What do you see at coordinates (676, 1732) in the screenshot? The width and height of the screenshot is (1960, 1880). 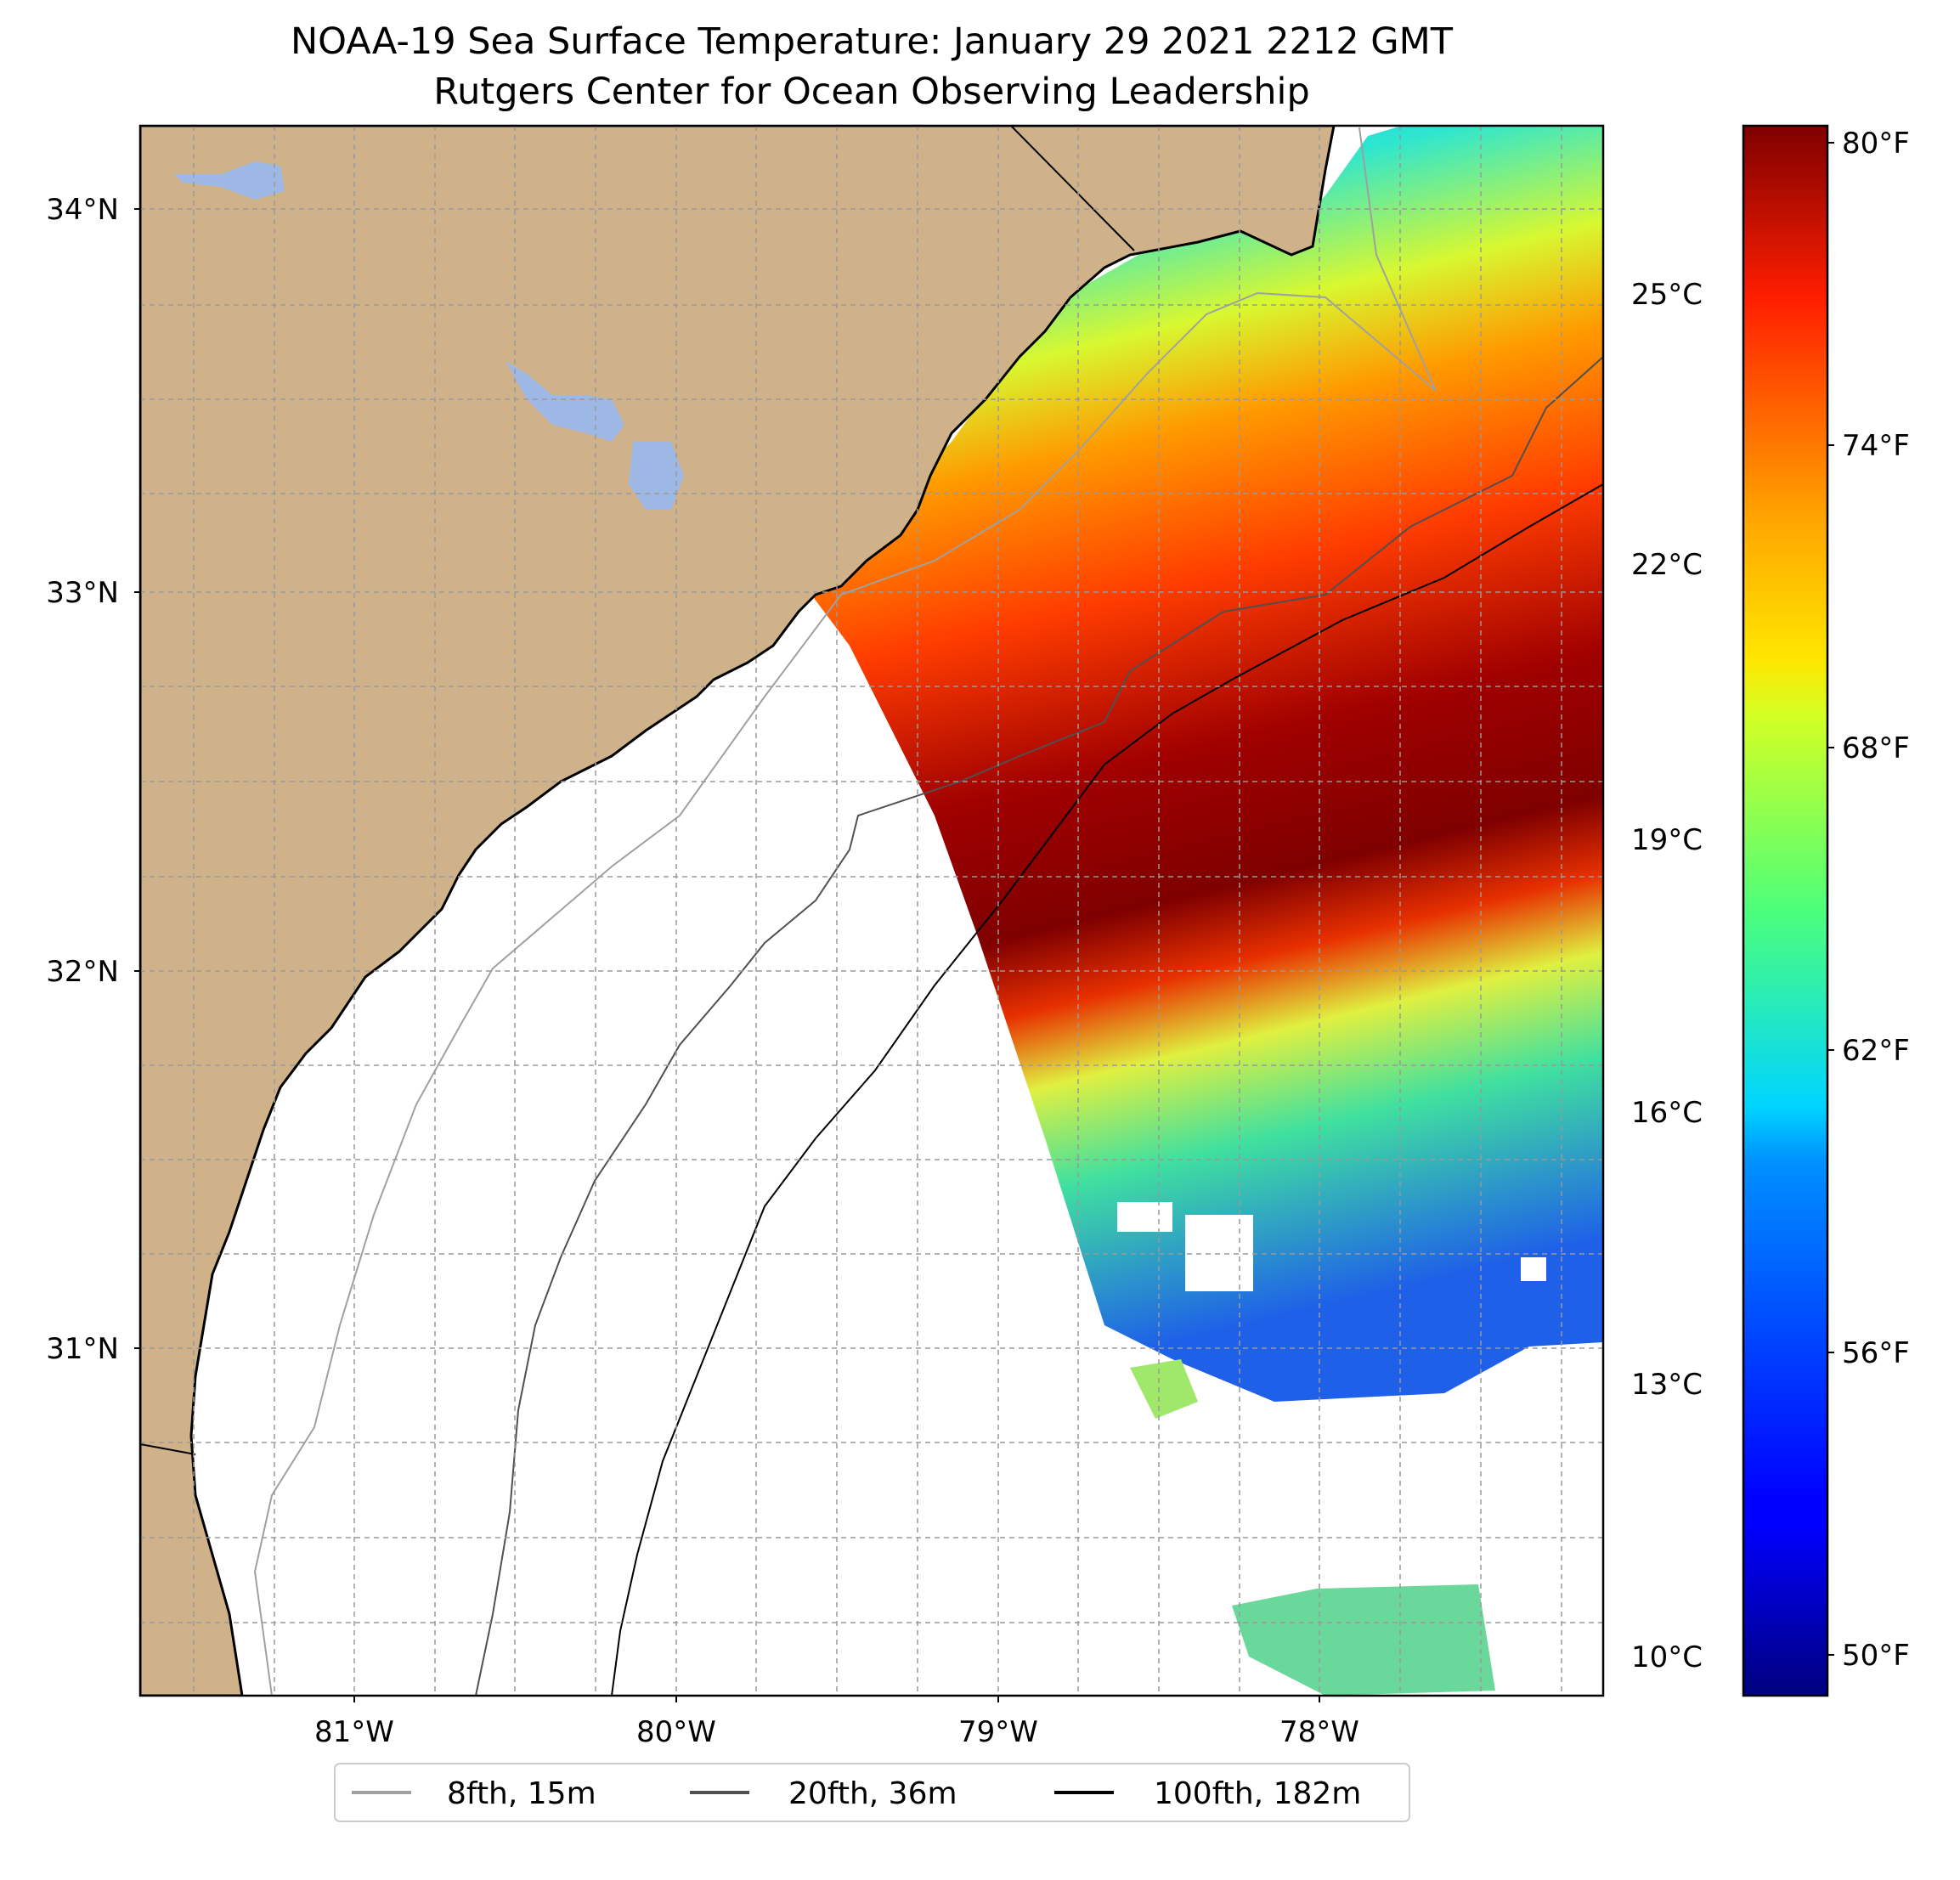 I see `lon-tick-label: 80°W` at bounding box center [676, 1732].